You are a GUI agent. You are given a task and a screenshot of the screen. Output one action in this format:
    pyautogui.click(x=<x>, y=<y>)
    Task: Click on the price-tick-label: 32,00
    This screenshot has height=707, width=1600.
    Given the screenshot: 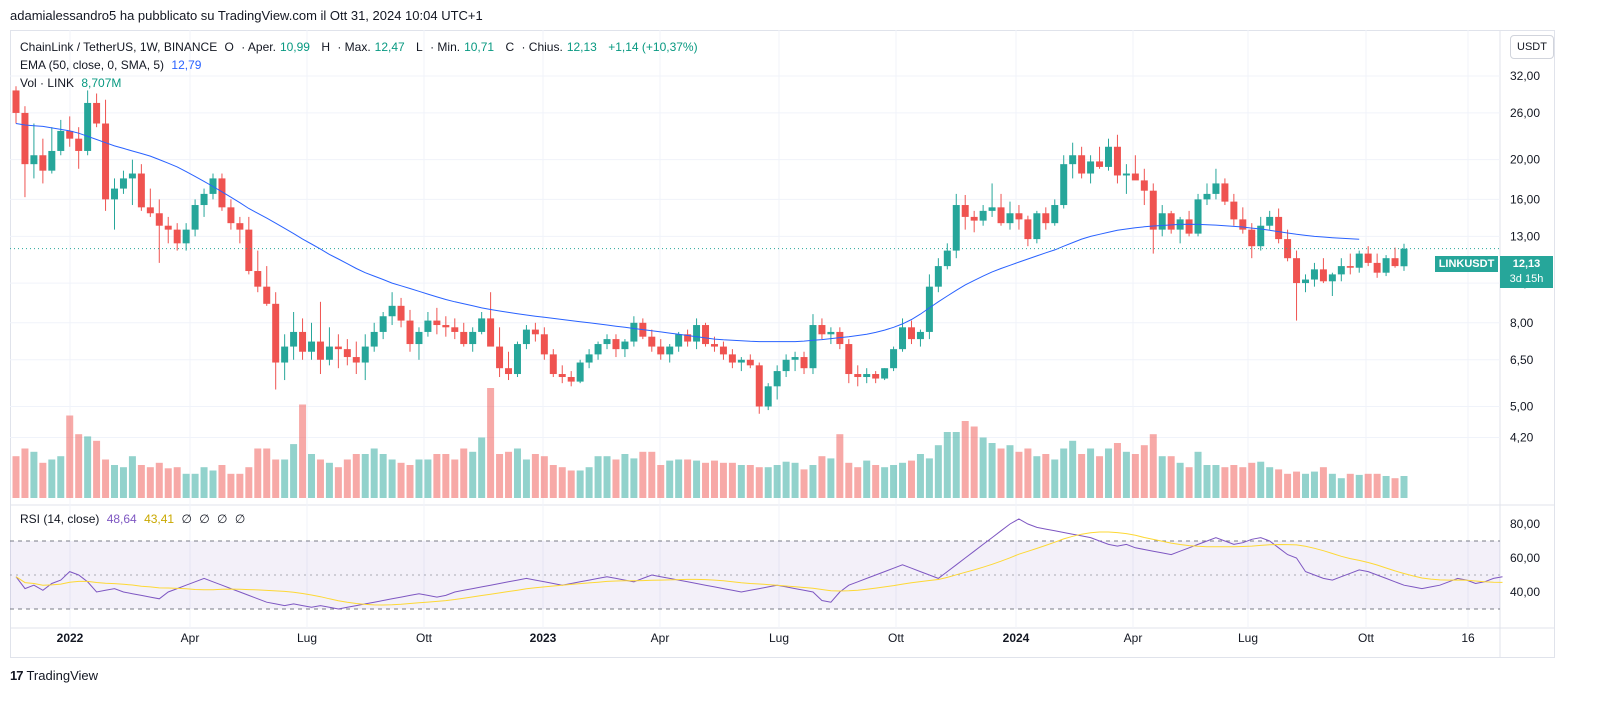 What is the action you would take?
    pyautogui.click(x=1525, y=76)
    